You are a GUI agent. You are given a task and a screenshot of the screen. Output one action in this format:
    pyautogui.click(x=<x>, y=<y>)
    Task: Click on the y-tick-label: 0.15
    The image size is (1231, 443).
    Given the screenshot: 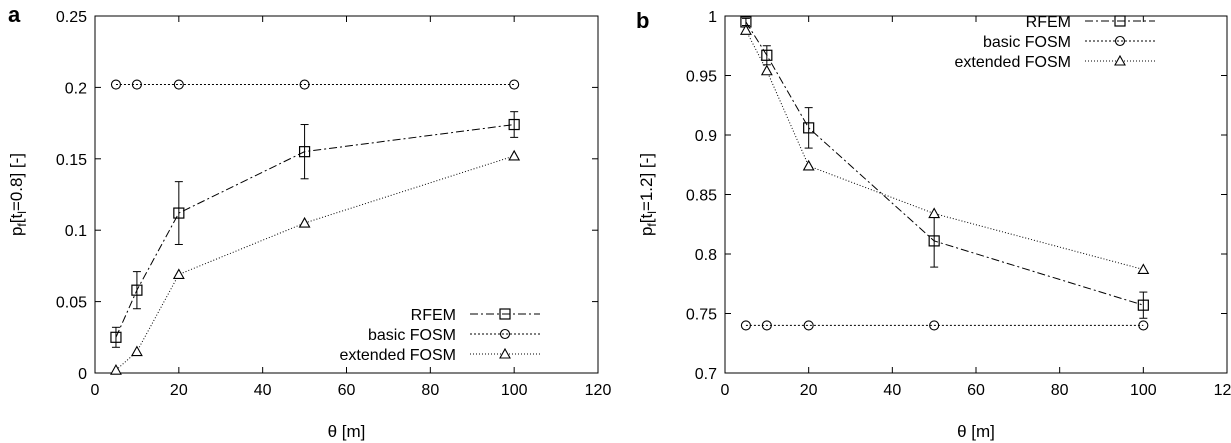 What is the action you would take?
    pyautogui.click(x=71, y=160)
    